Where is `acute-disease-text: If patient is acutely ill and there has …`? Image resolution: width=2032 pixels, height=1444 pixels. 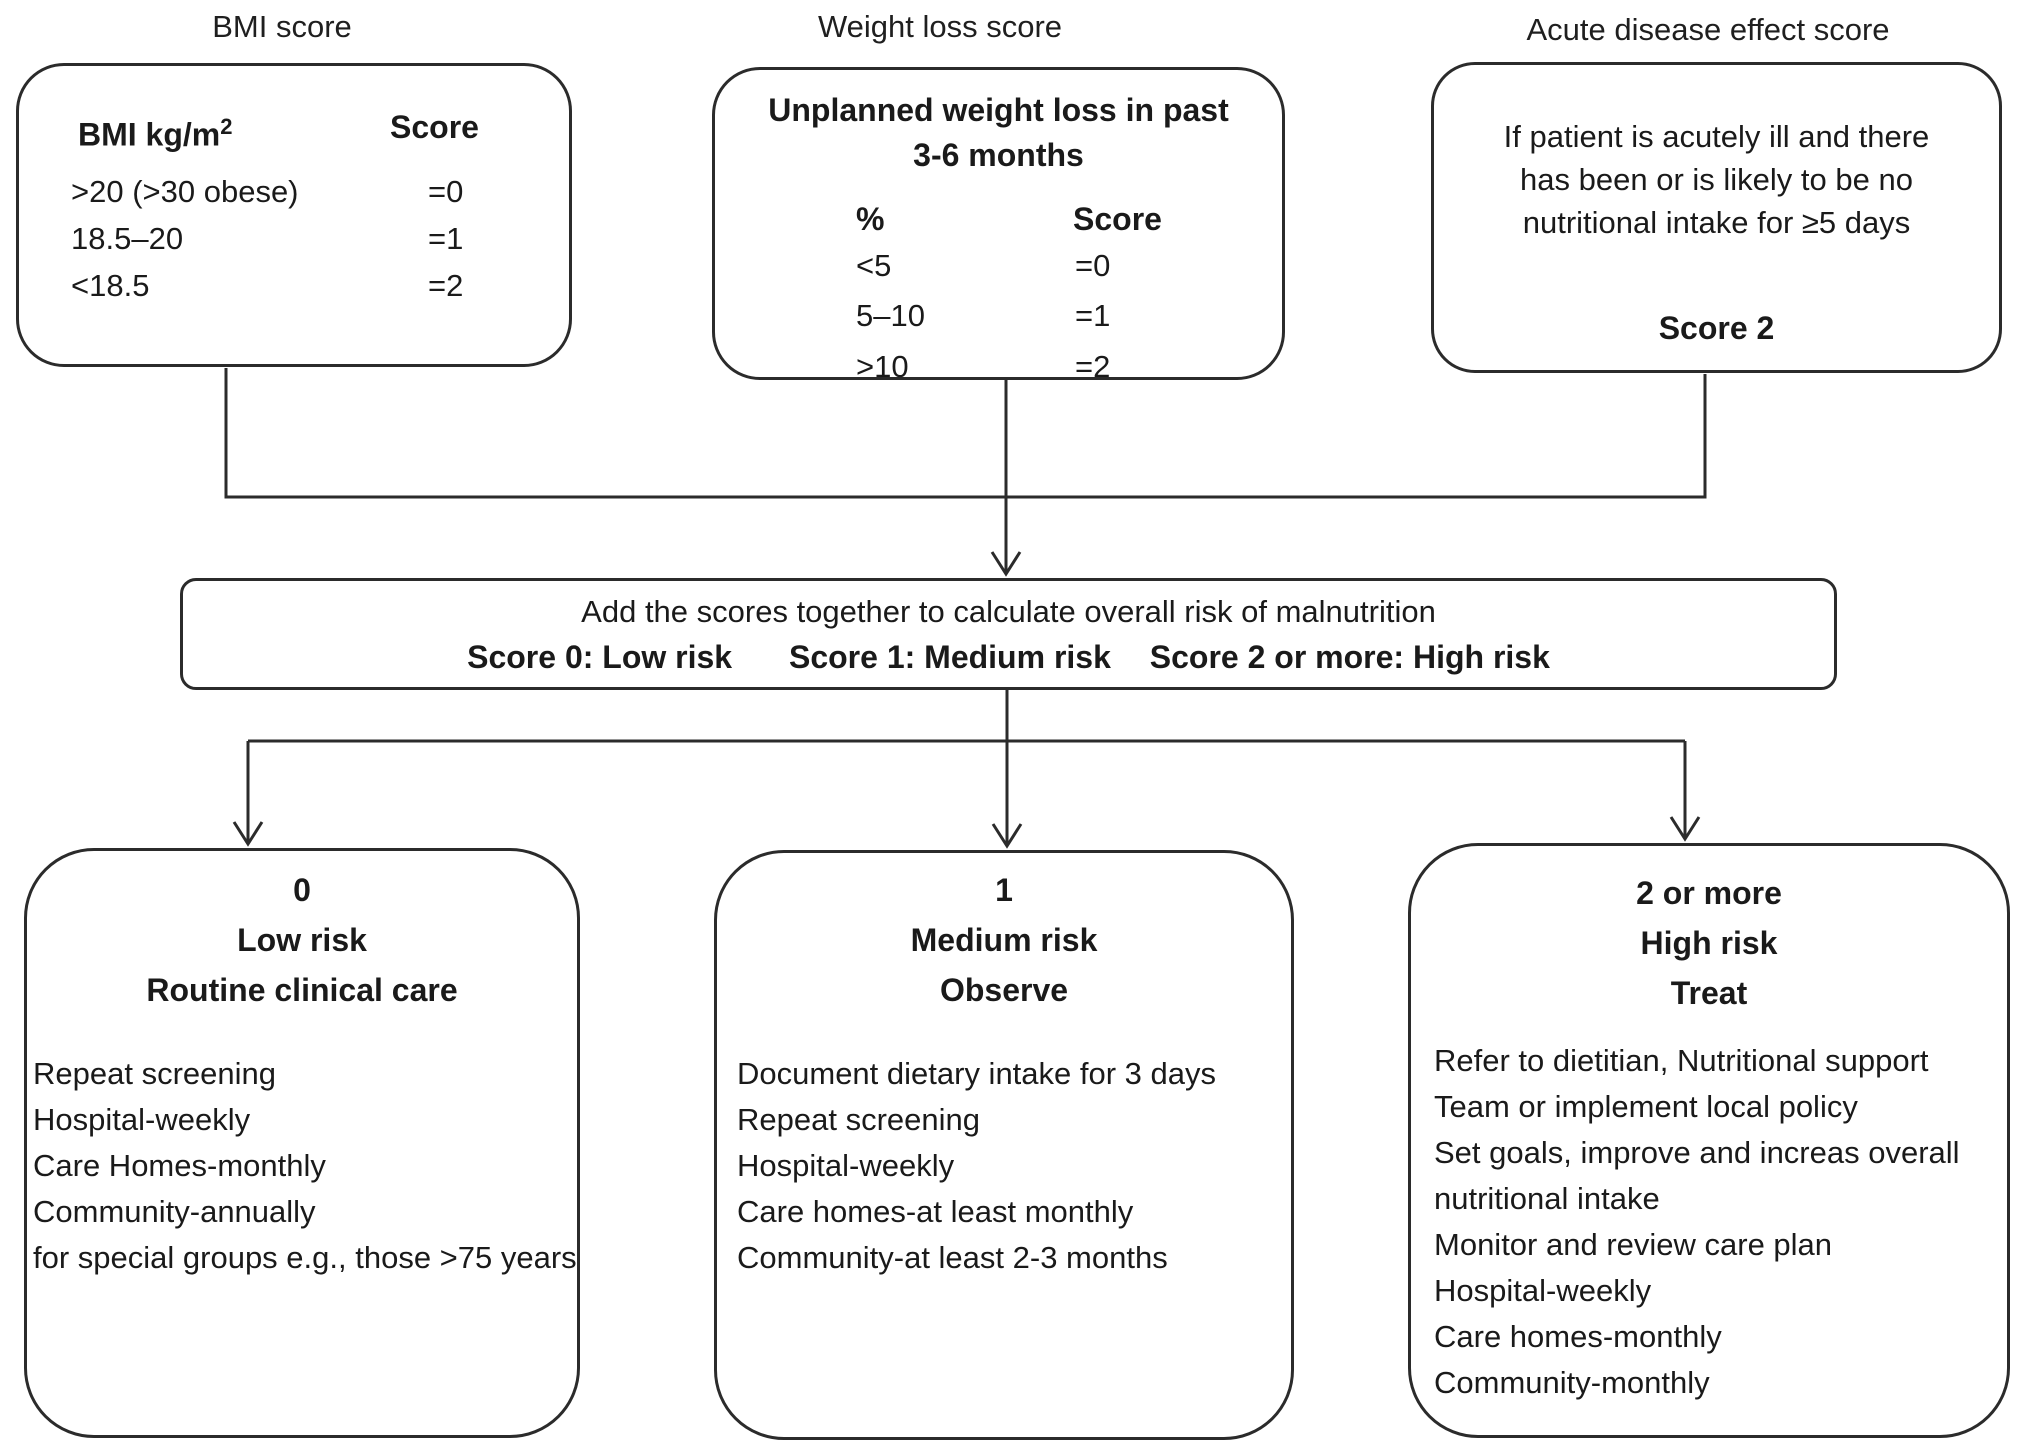 acute-disease-text: If patient is acutely ill and there has … is located at coordinates (1716, 179).